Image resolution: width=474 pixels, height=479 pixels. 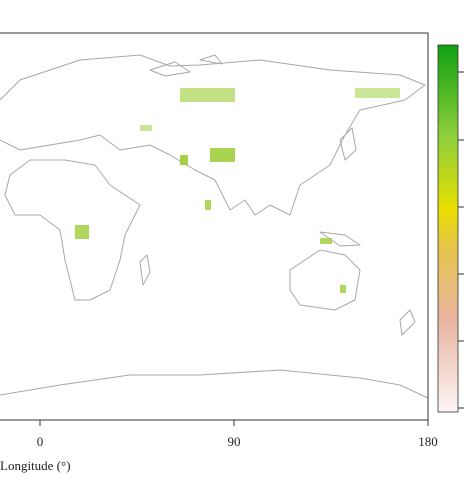 I want to click on africa, so click(x=72, y=230).